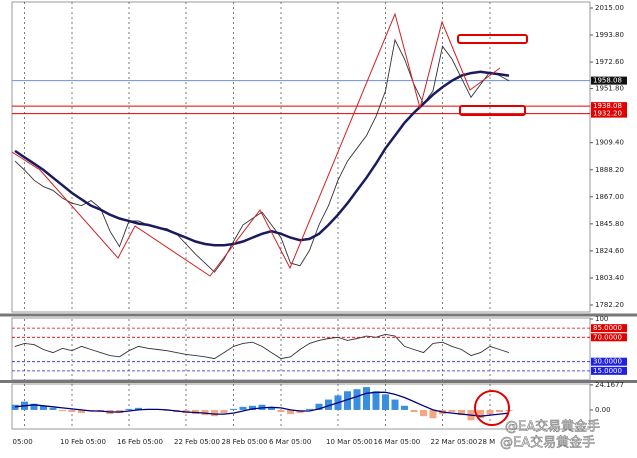 The width and height of the screenshot is (637, 458). I want to click on level-label: 70.0000, so click(607, 337).